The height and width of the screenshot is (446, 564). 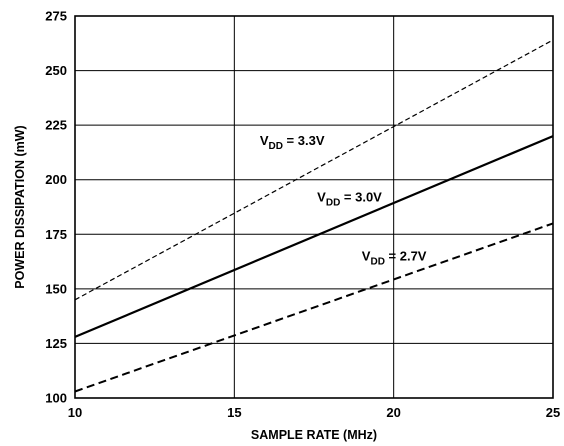 What do you see at coordinates (56, 343) in the screenshot?
I see `y-tick-label: 125` at bounding box center [56, 343].